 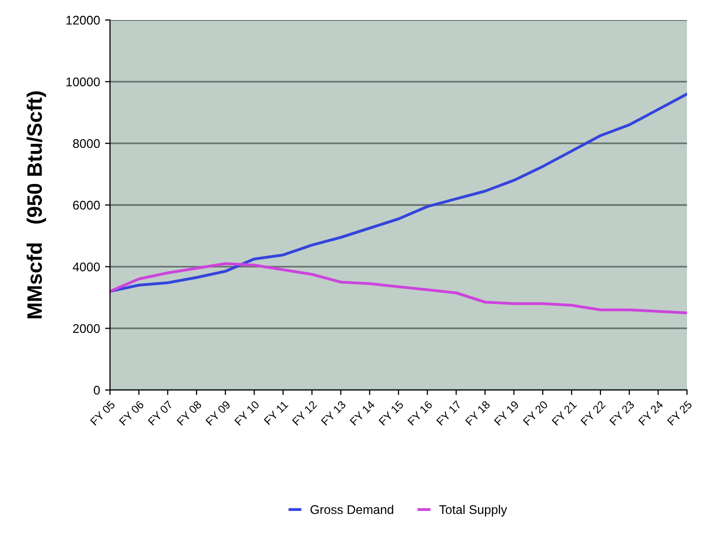 What do you see at coordinates (86, 143) in the screenshot?
I see `y-tick-label: 8000` at bounding box center [86, 143].